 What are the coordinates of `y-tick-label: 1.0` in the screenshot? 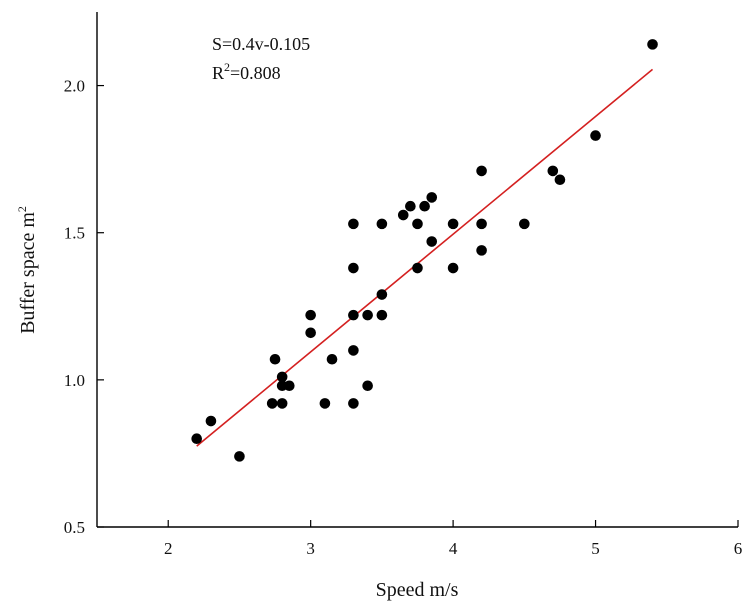 It's located at (74, 380).